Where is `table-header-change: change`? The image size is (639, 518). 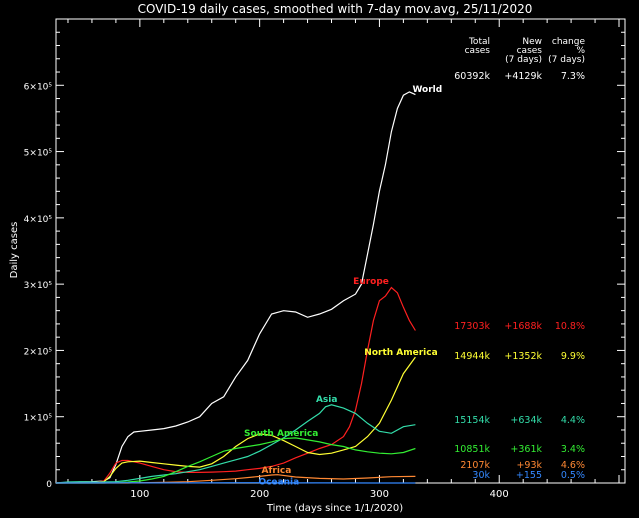
table-header-change: change is located at coordinates (569, 42).